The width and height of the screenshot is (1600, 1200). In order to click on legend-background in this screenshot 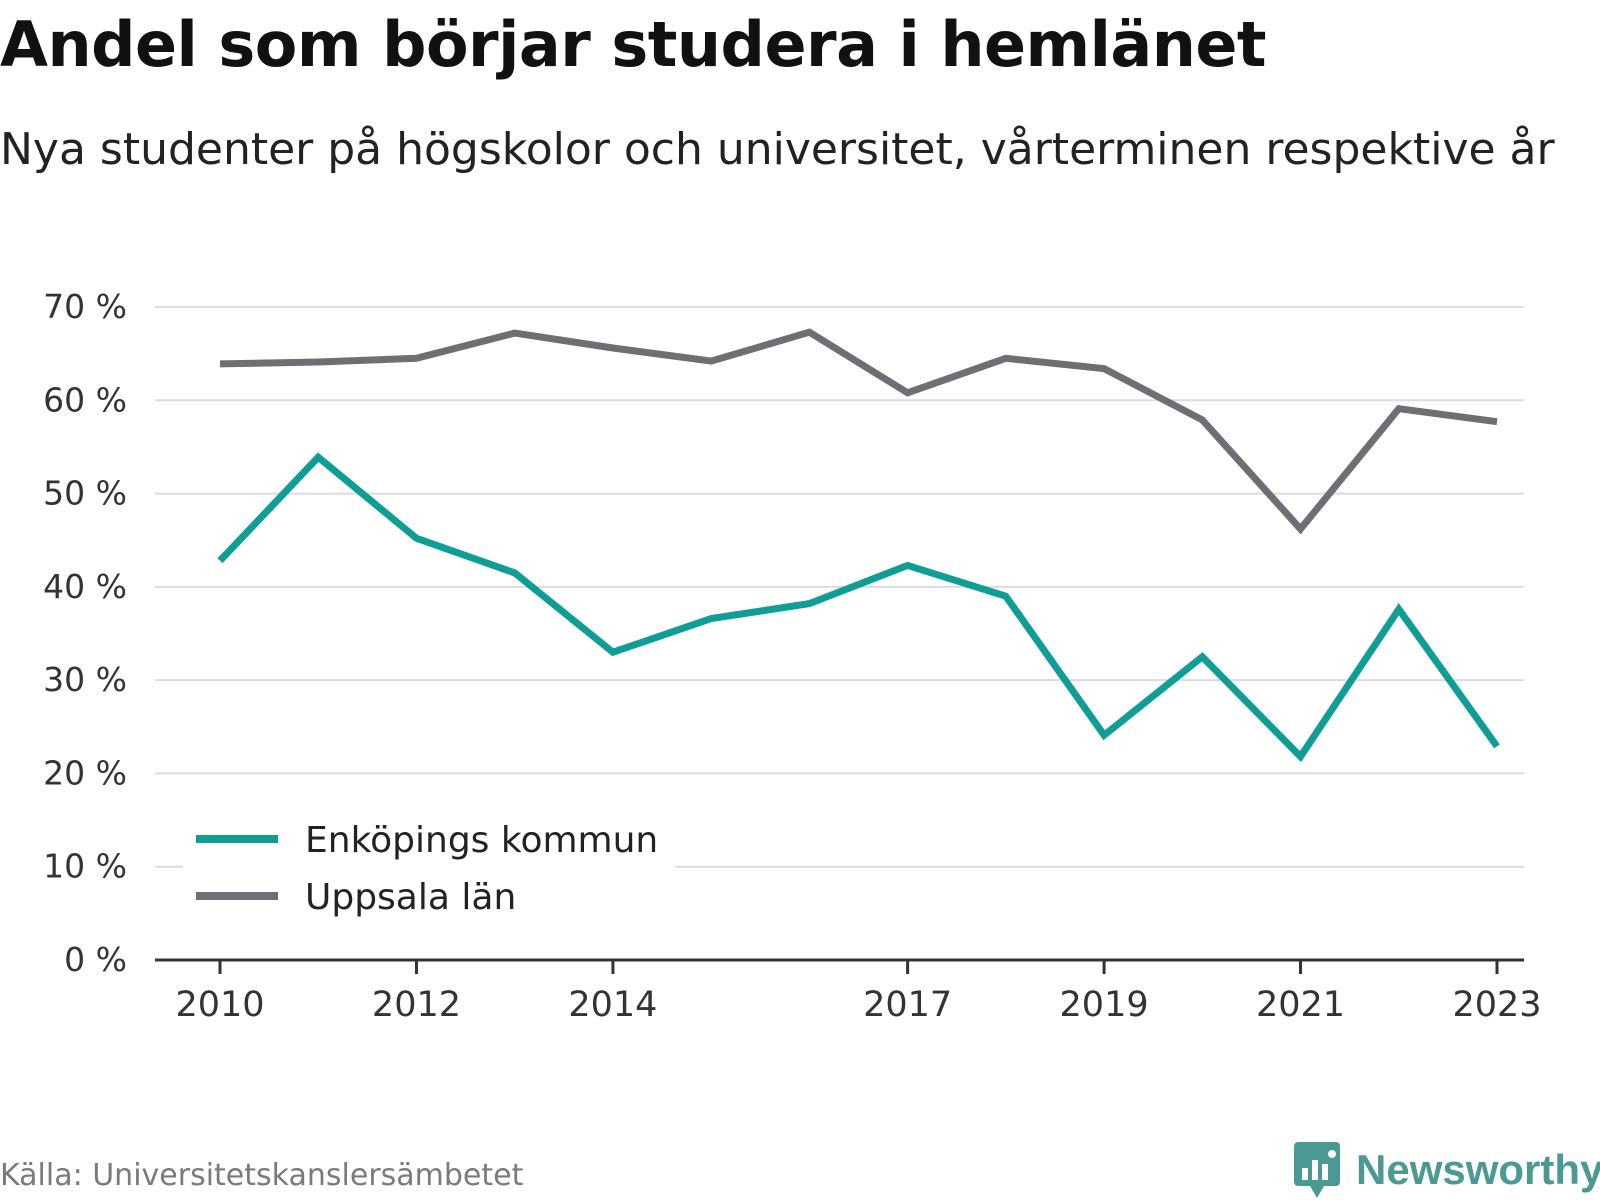, I will do `click(429, 864)`.